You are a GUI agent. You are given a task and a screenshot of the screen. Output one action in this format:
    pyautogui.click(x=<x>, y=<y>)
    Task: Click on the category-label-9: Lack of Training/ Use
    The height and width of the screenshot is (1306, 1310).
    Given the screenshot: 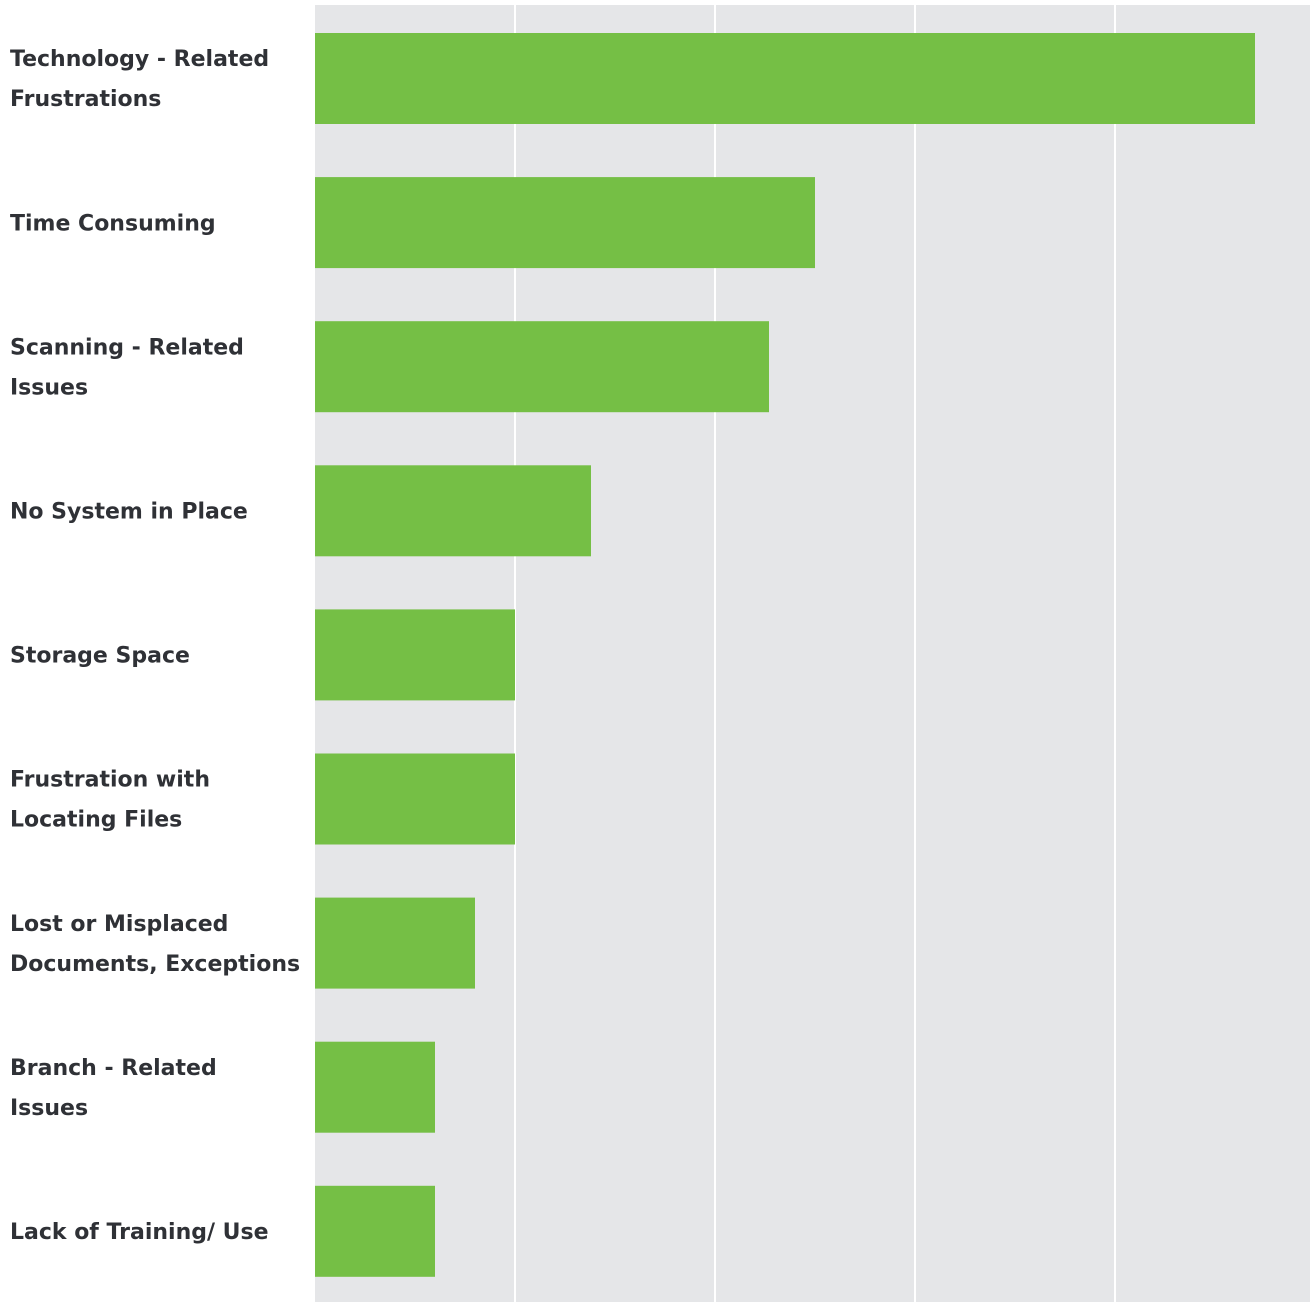 What is the action you would take?
    pyautogui.click(x=139, y=1232)
    